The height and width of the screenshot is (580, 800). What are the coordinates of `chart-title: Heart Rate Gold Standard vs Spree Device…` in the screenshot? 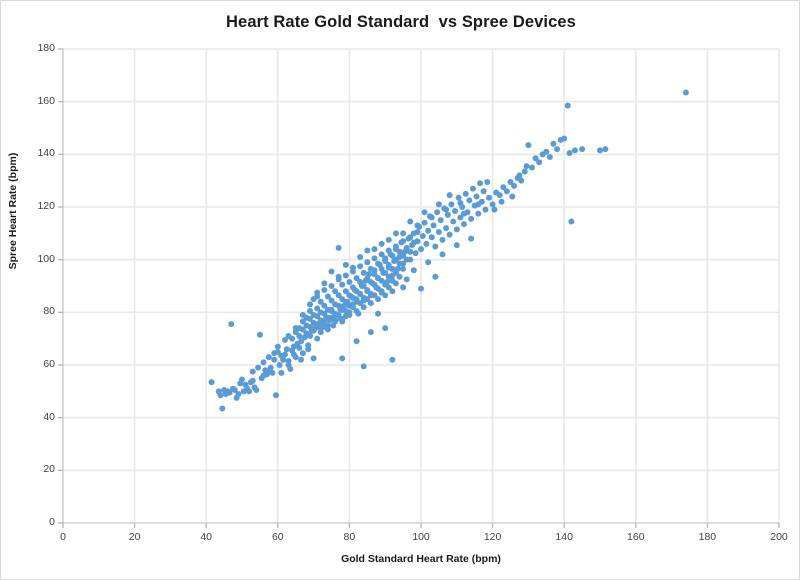 It's located at (401, 22).